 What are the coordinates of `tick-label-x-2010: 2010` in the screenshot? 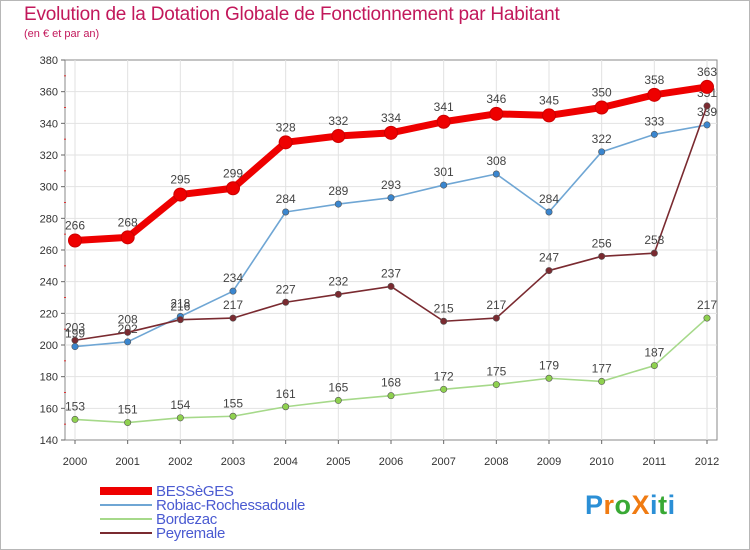 It's located at (601, 462).